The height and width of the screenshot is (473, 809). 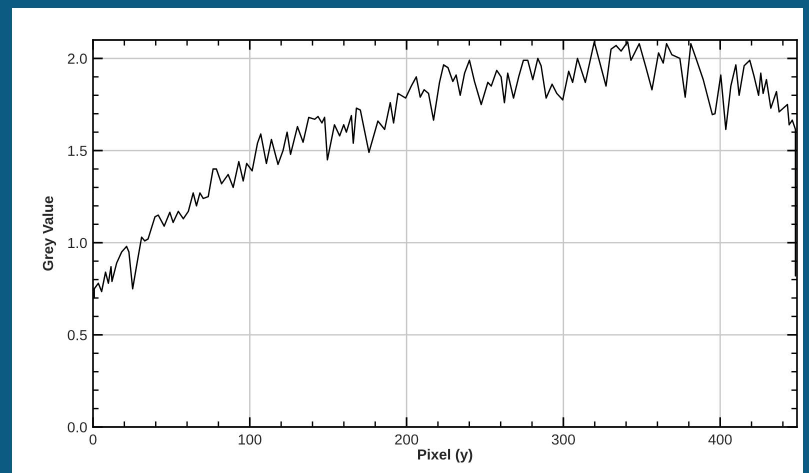 I want to click on y-tick-label: 1.5, so click(x=77, y=151).